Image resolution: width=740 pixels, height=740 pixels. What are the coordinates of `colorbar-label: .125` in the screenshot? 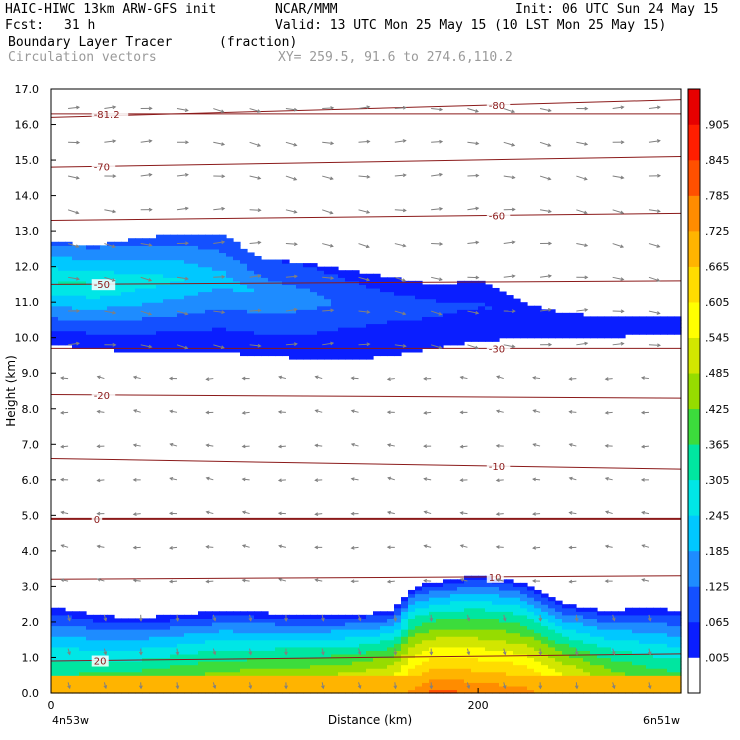 It's located at (717, 586).